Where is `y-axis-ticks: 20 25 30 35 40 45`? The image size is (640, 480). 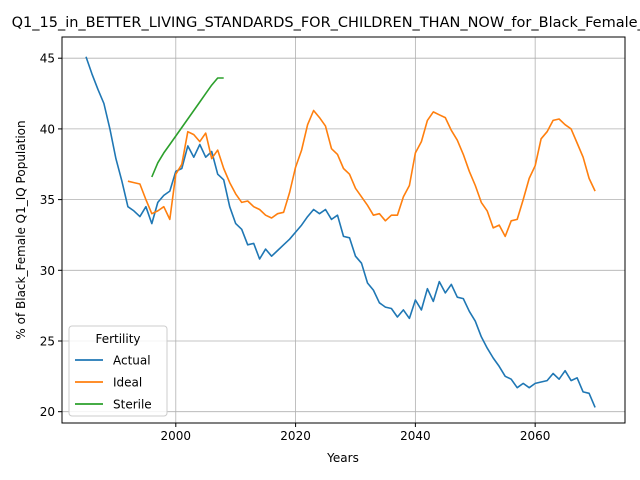
y-axis-ticks: 20 25 30 35 40 45 is located at coordinates (51, 235).